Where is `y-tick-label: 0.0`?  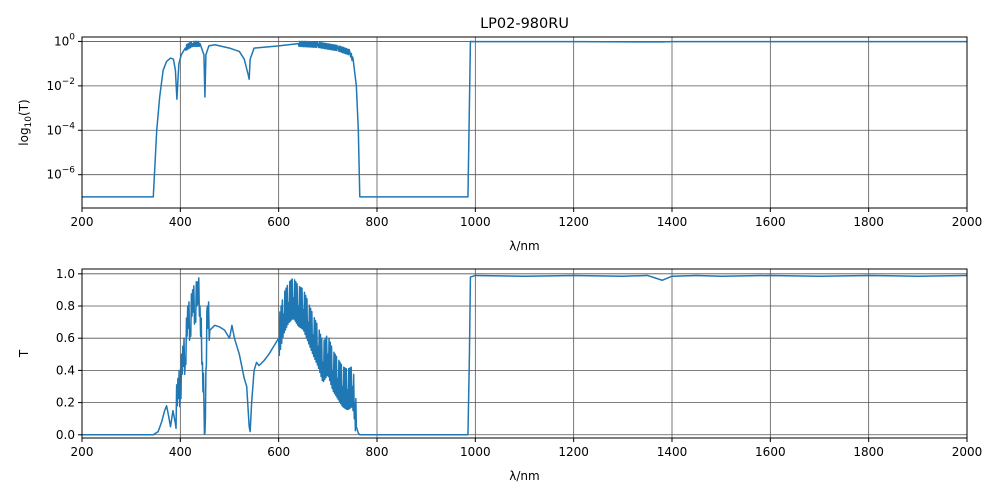
y-tick-label: 0.0 is located at coordinates (65, 435).